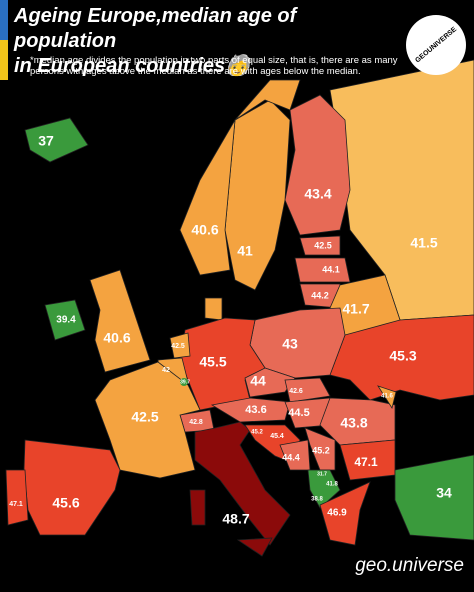 This screenshot has width=474, height=592. I want to click on region-label: 42.8, so click(196, 422).